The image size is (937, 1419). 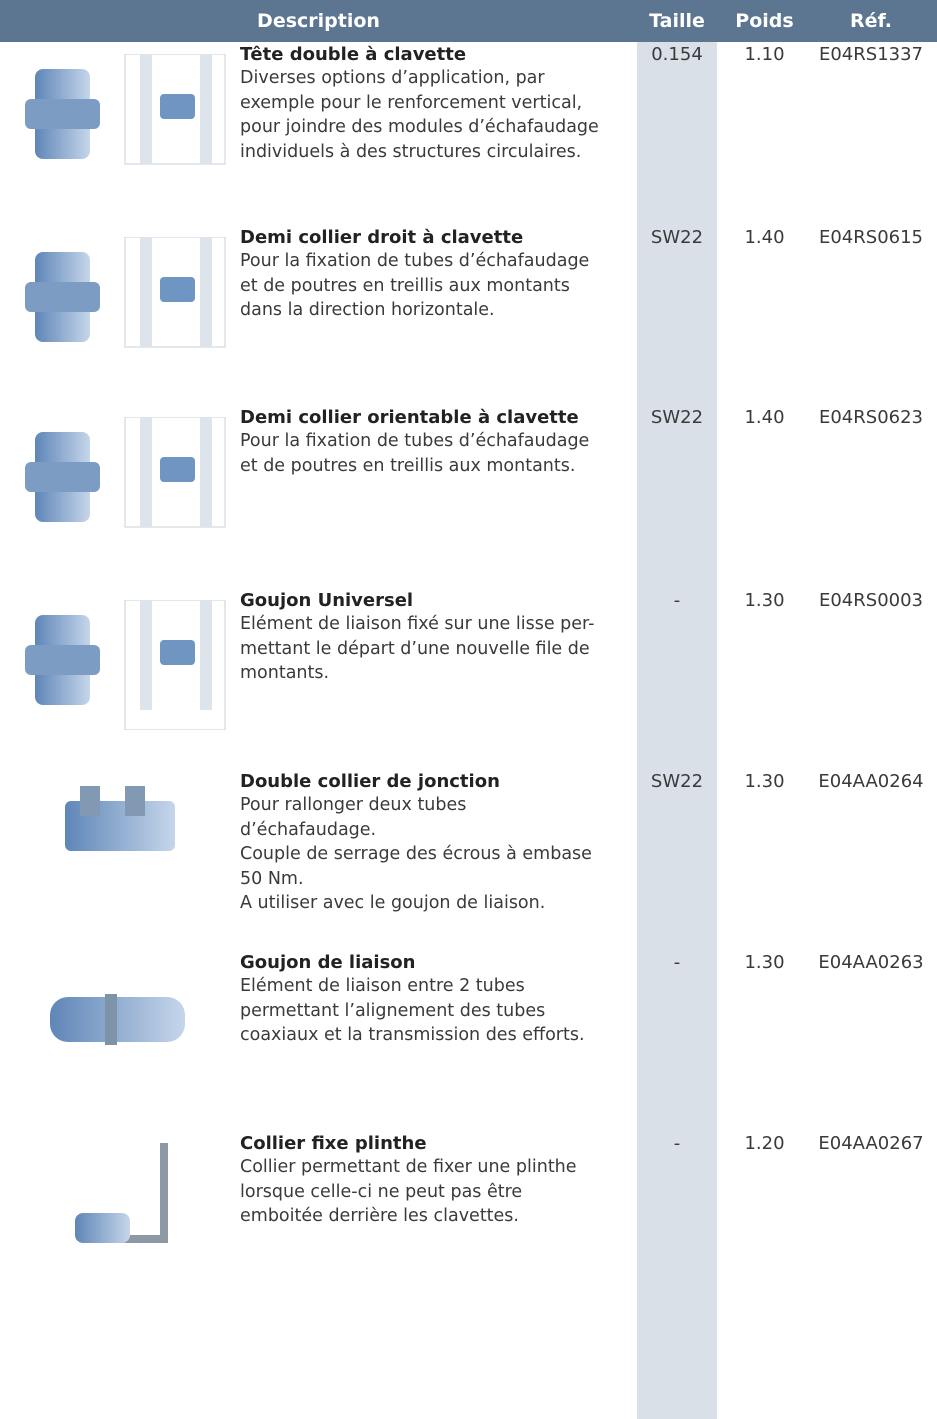 I want to click on poids: 1.10, so click(x=764, y=54).